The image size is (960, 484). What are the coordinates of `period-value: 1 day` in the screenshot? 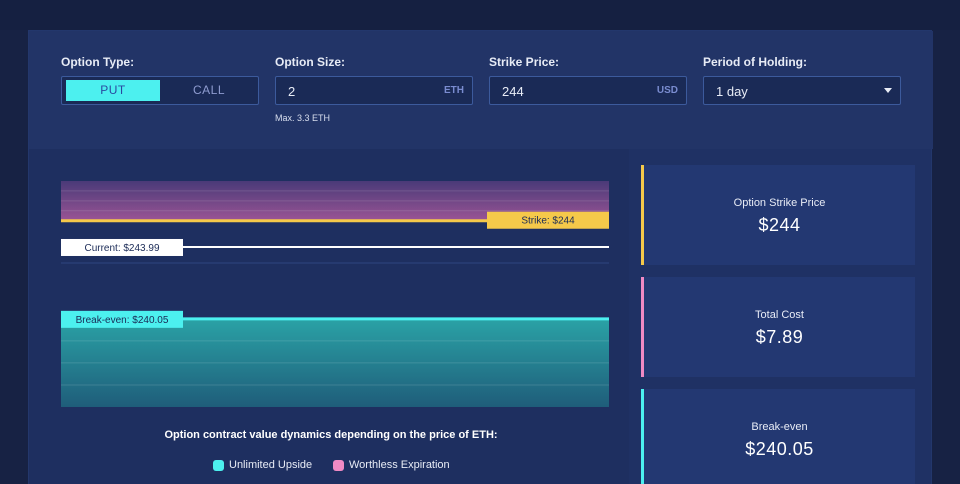 It's located at (732, 91).